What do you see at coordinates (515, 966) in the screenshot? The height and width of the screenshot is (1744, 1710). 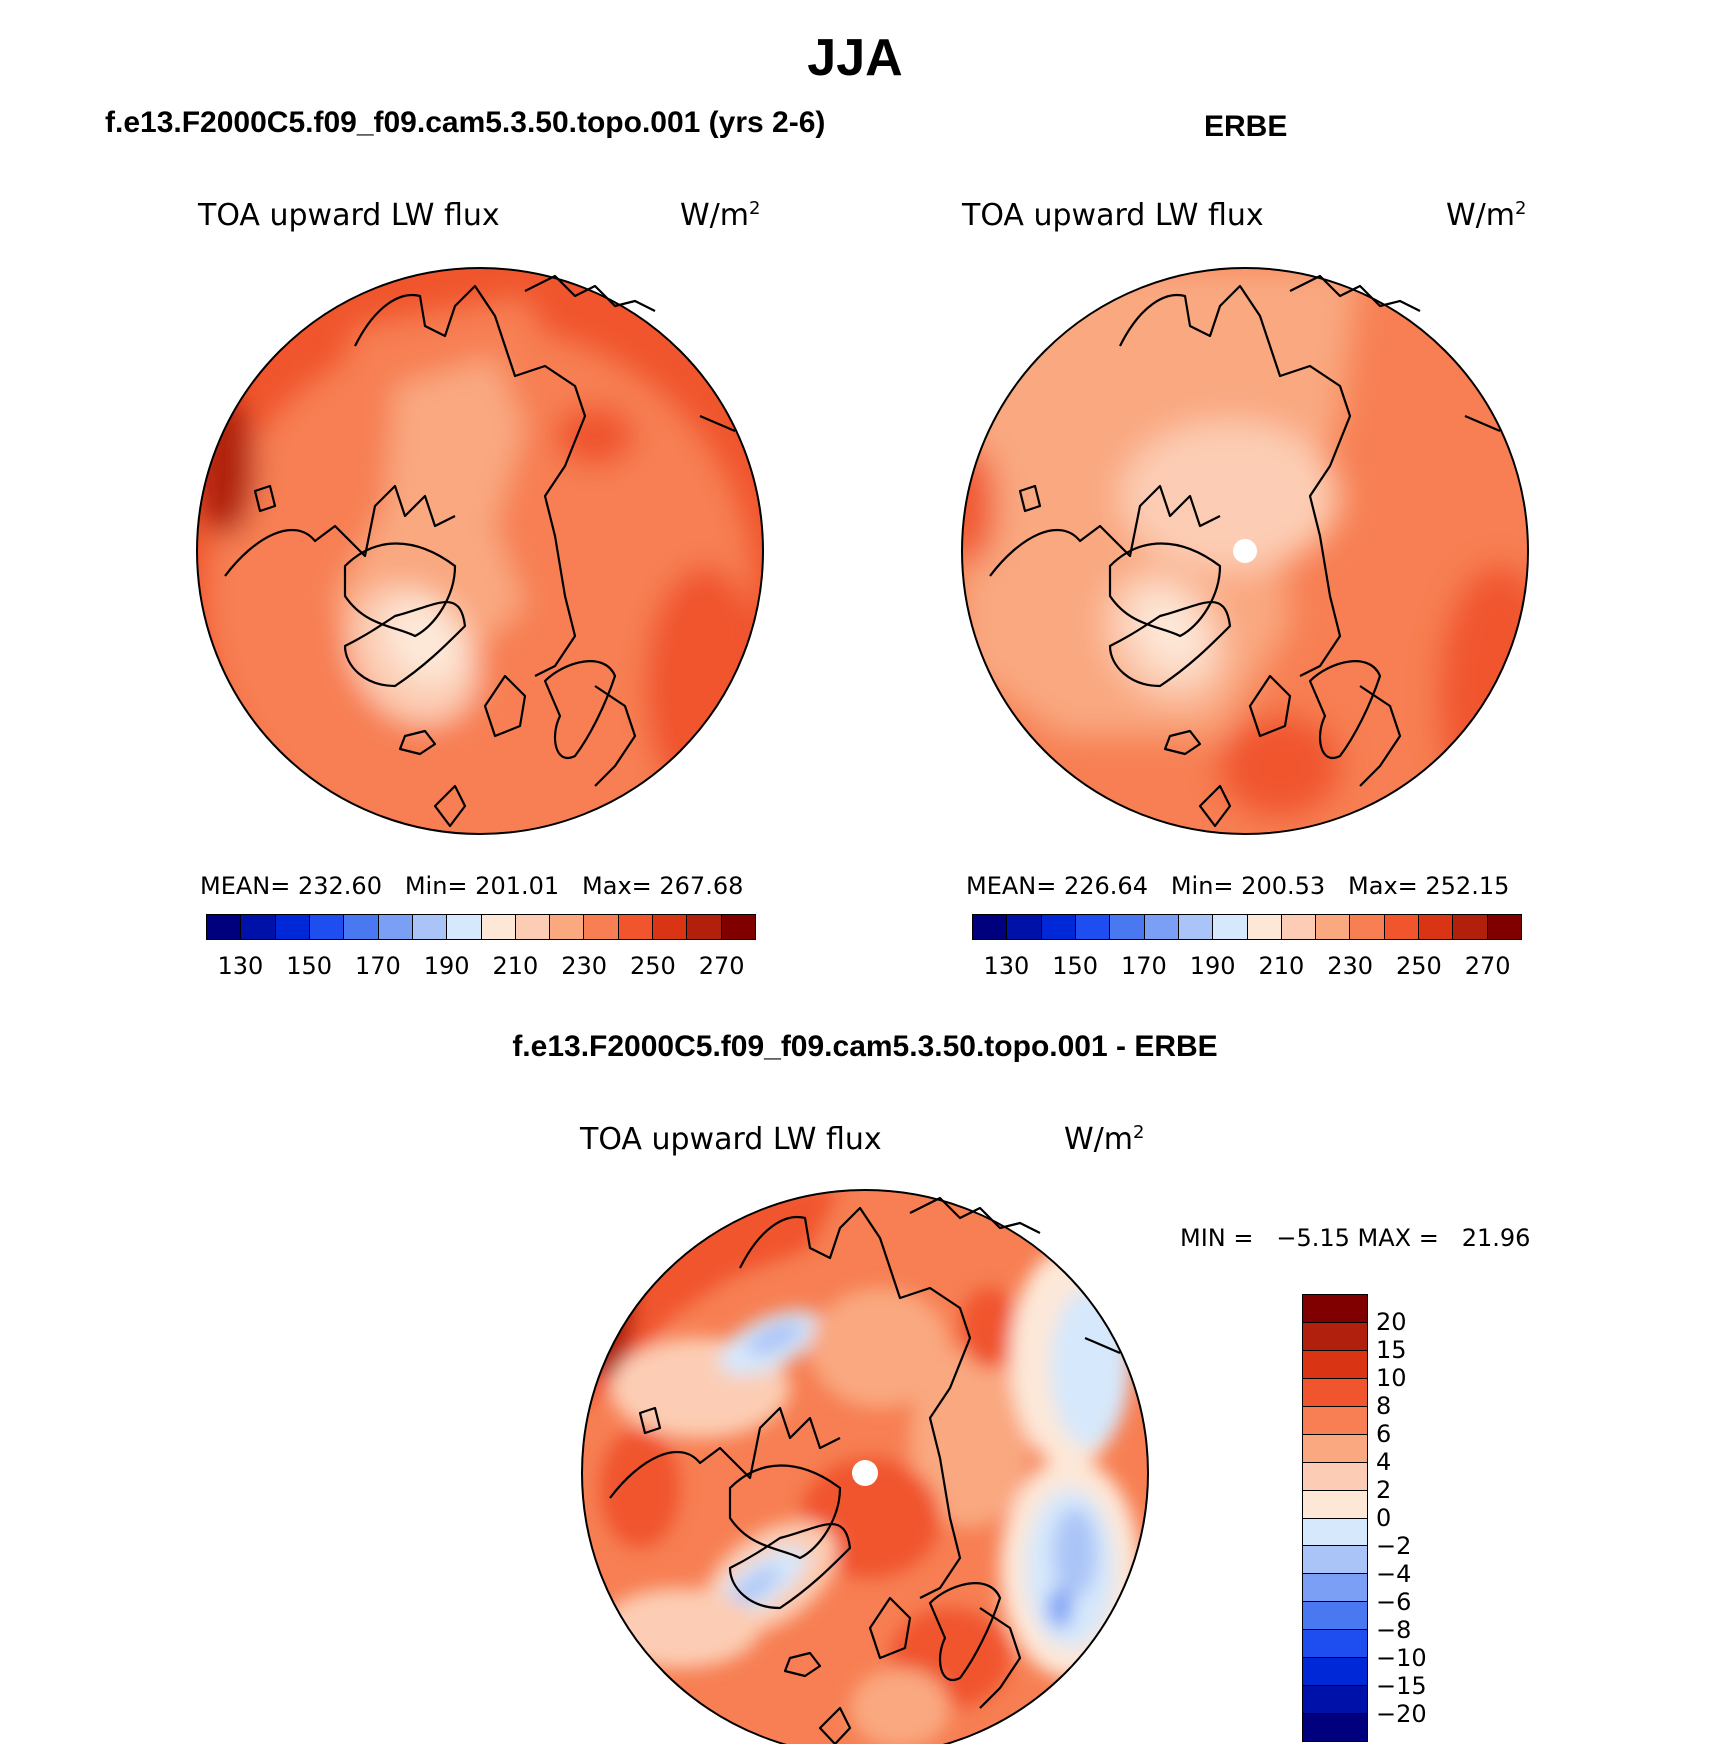 I see `model-colorbar-tick-label: 210` at bounding box center [515, 966].